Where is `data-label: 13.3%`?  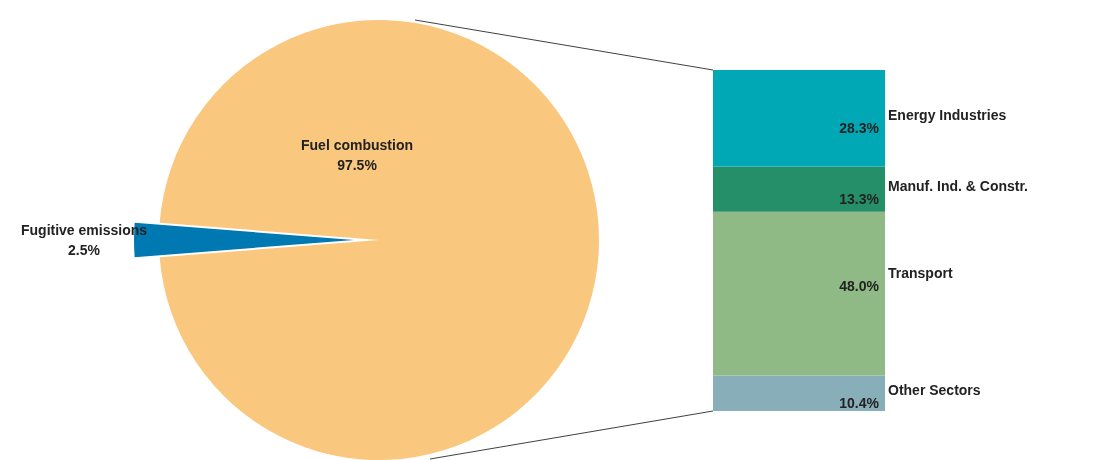 data-label: 13.3% is located at coordinates (859, 199).